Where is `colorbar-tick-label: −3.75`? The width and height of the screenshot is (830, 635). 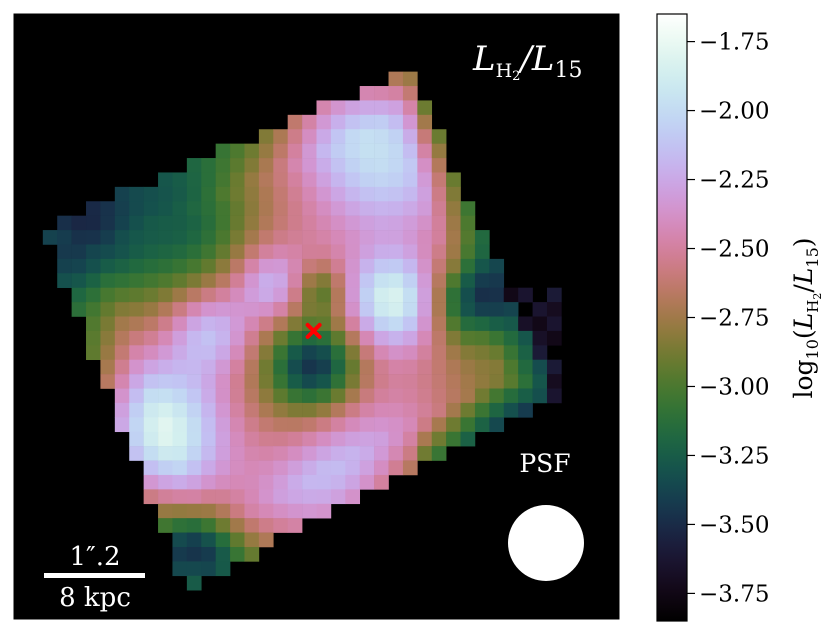
colorbar-tick-label: −3.75 is located at coordinates (734, 594).